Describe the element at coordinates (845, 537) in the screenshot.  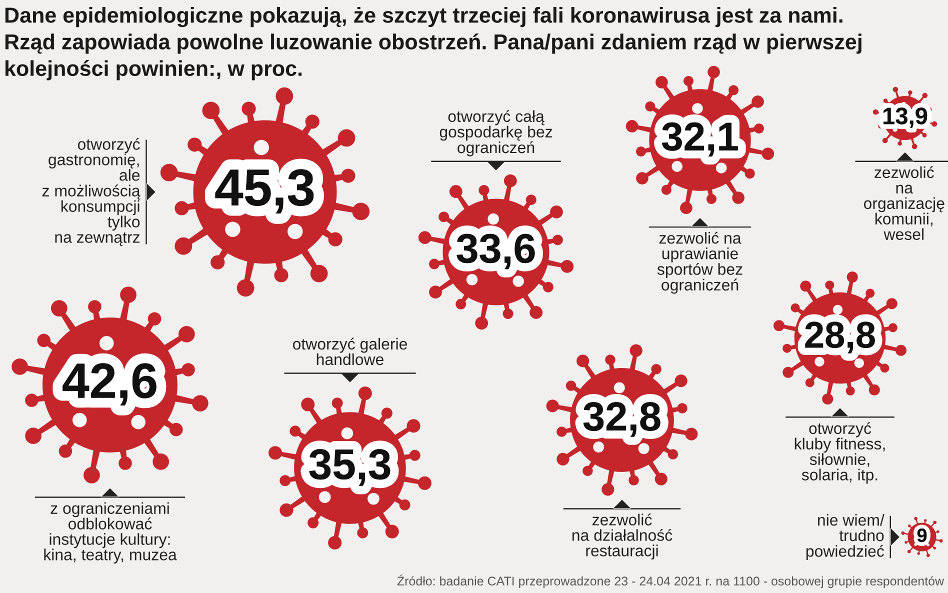
I see `category-label: nie wiem/ trudno powiedzieć` at that location.